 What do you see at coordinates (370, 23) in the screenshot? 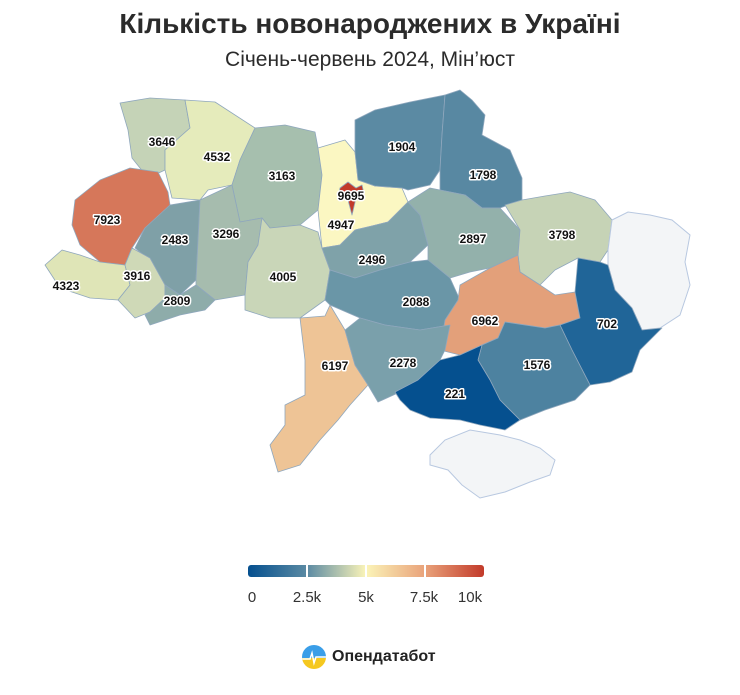
I see `chart-title: Кількість новонароджених в Україні` at bounding box center [370, 23].